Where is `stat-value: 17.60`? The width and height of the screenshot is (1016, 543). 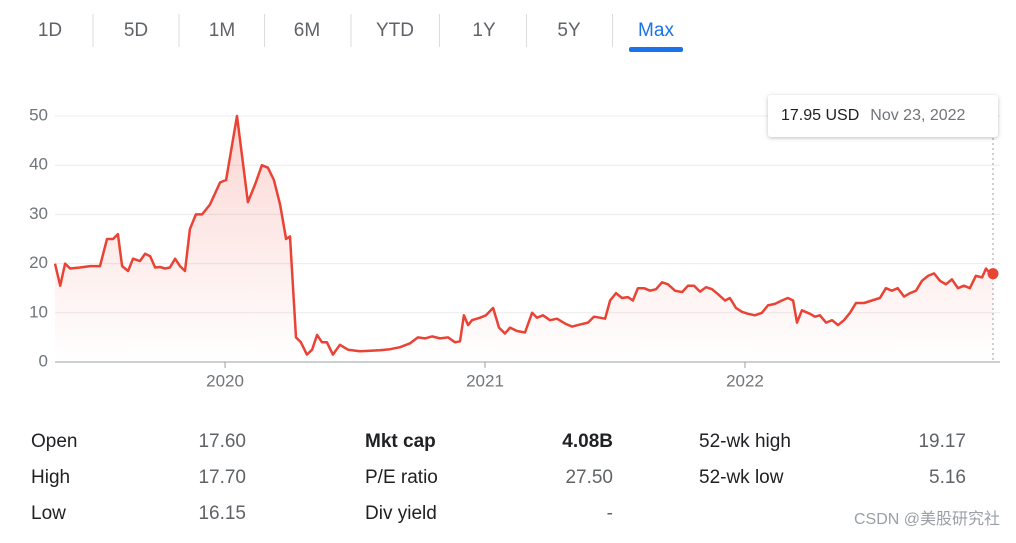 stat-value: 17.60 is located at coordinates (222, 441).